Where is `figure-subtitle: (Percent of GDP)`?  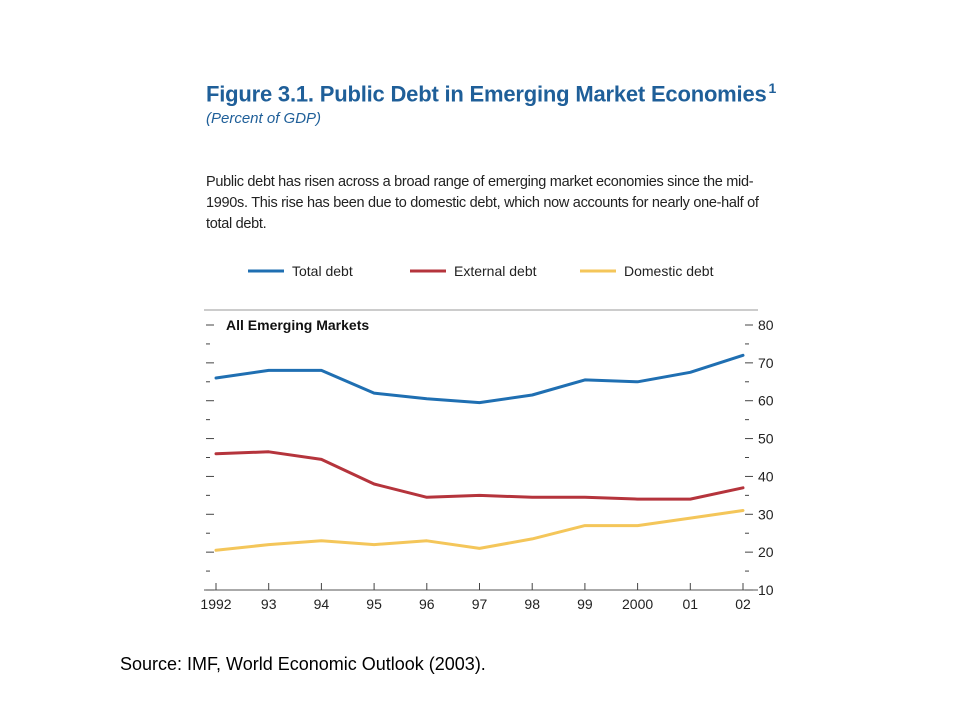 figure-subtitle: (Percent of GDP) is located at coordinates (264, 118).